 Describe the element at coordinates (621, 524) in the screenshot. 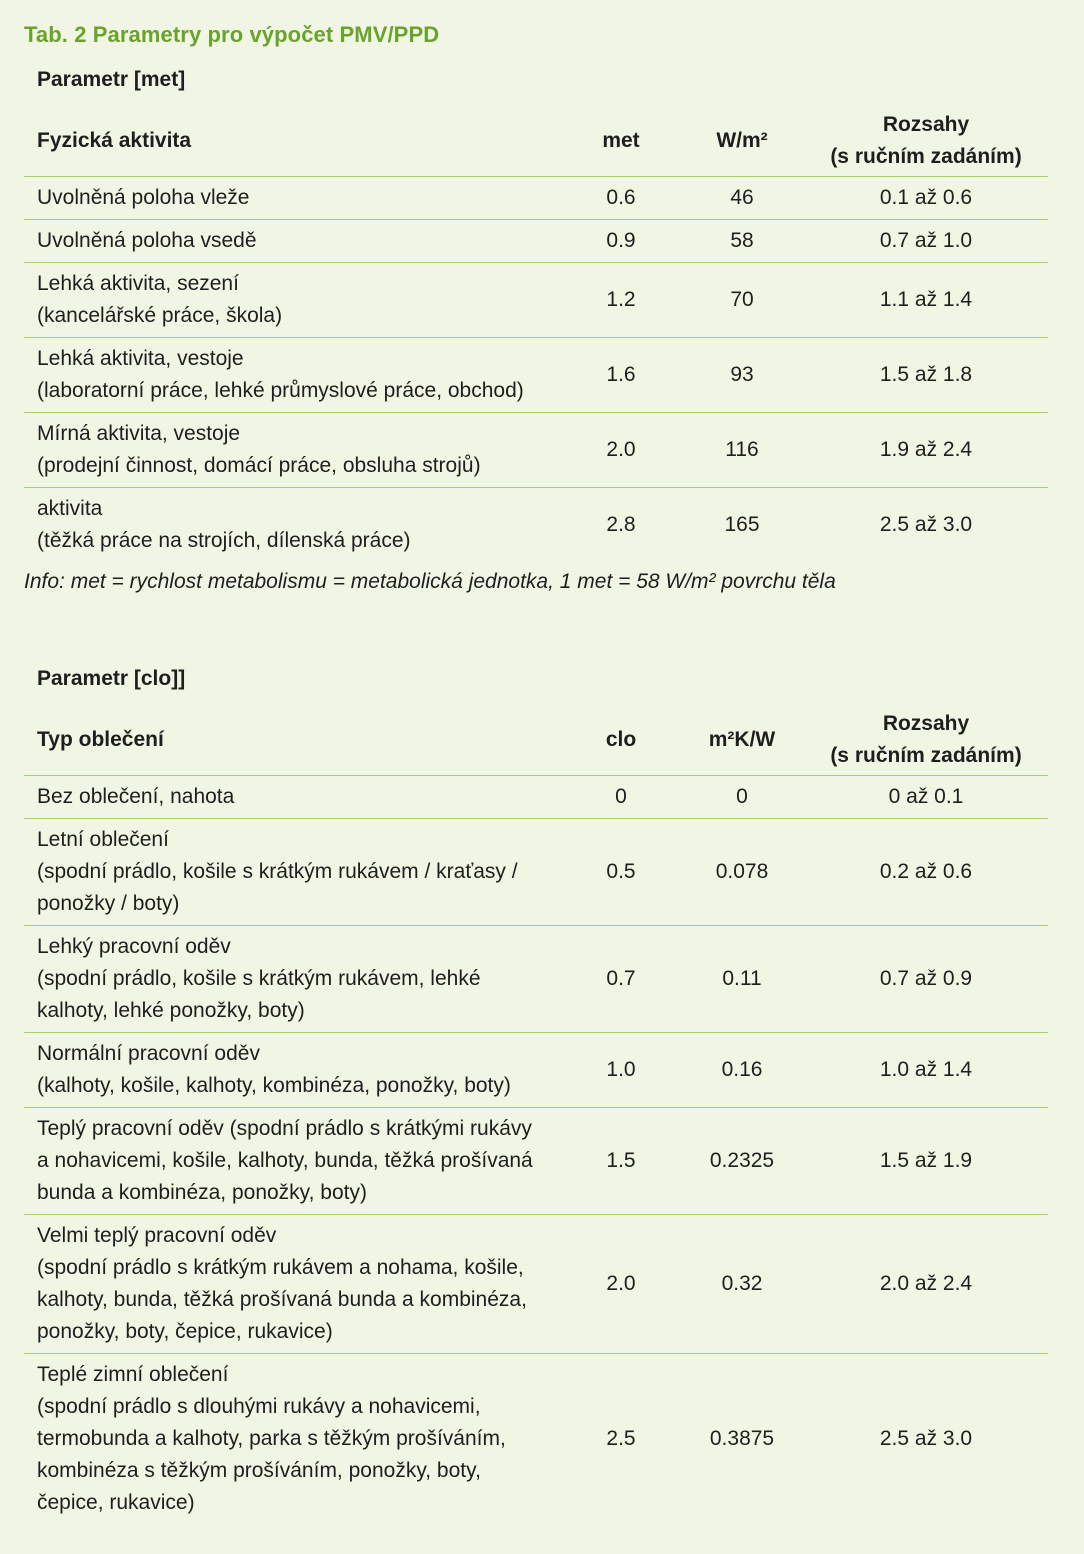

I see `met-cell: 2.8` at that location.